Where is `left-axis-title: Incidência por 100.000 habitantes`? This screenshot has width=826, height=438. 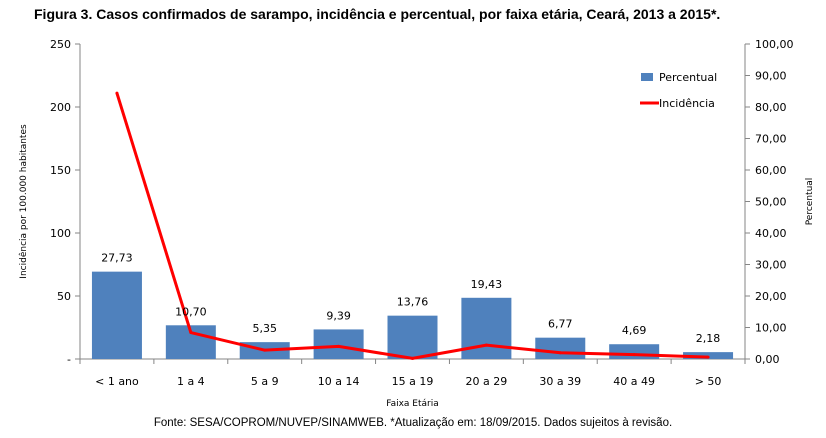
left-axis-title: Incidência por 100.000 habitantes is located at coordinates (23, 201).